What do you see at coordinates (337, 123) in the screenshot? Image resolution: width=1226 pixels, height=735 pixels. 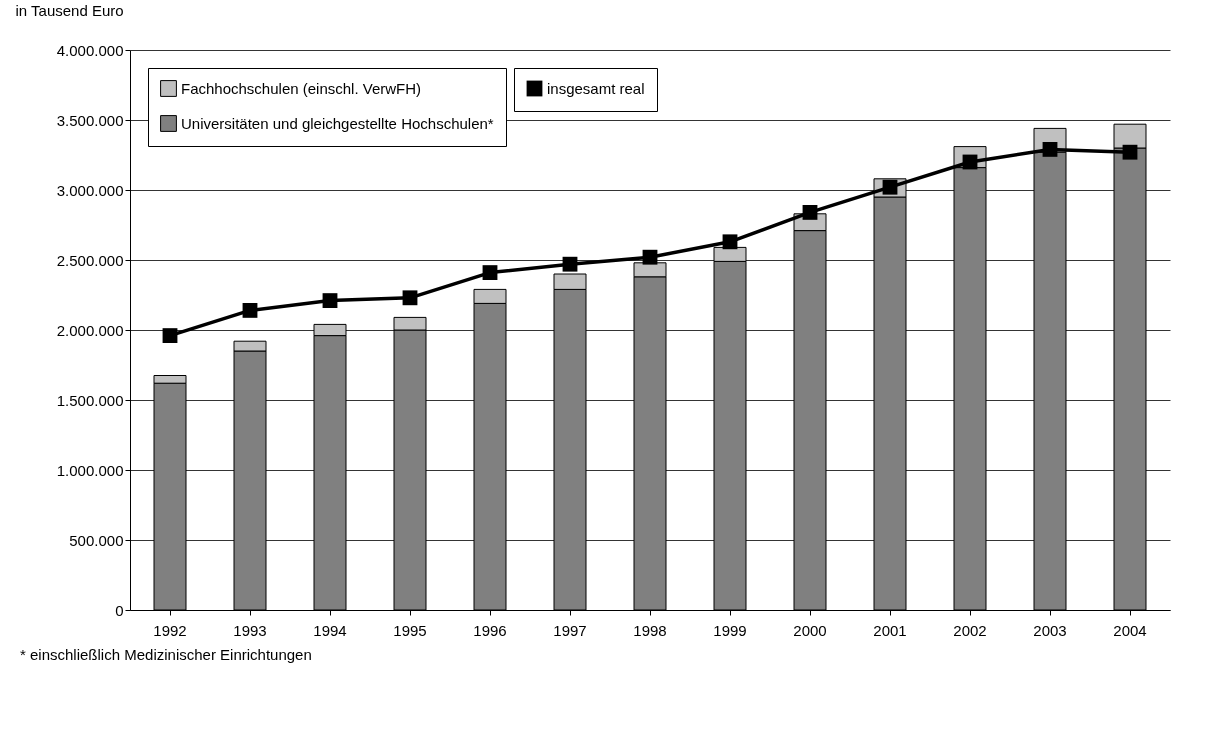 I see `legend-label: Universitäten und gleichgestellte Hochschulen*` at bounding box center [337, 123].